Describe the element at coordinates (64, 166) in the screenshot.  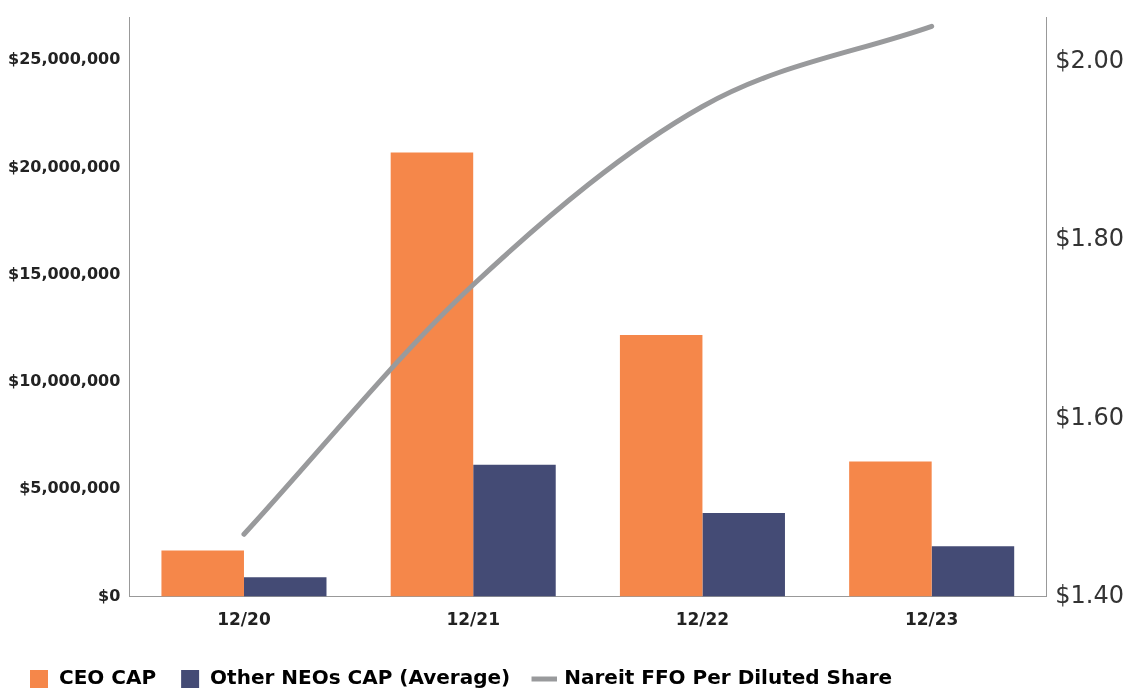
I see `y-tick-label: $20,000,000` at that location.